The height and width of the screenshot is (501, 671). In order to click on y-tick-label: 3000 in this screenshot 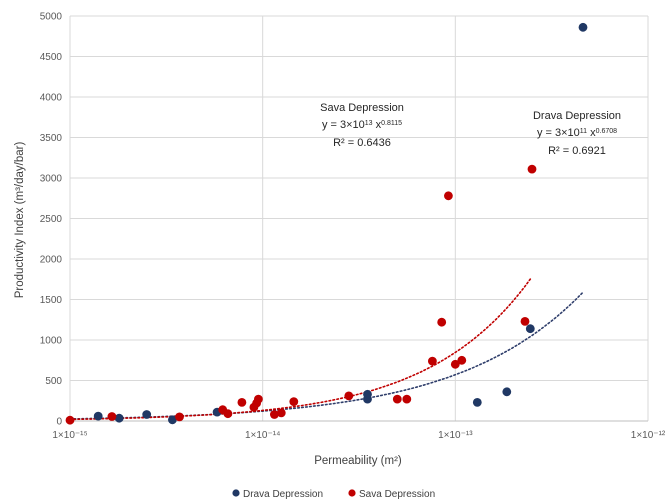, I will do `click(51, 179)`.